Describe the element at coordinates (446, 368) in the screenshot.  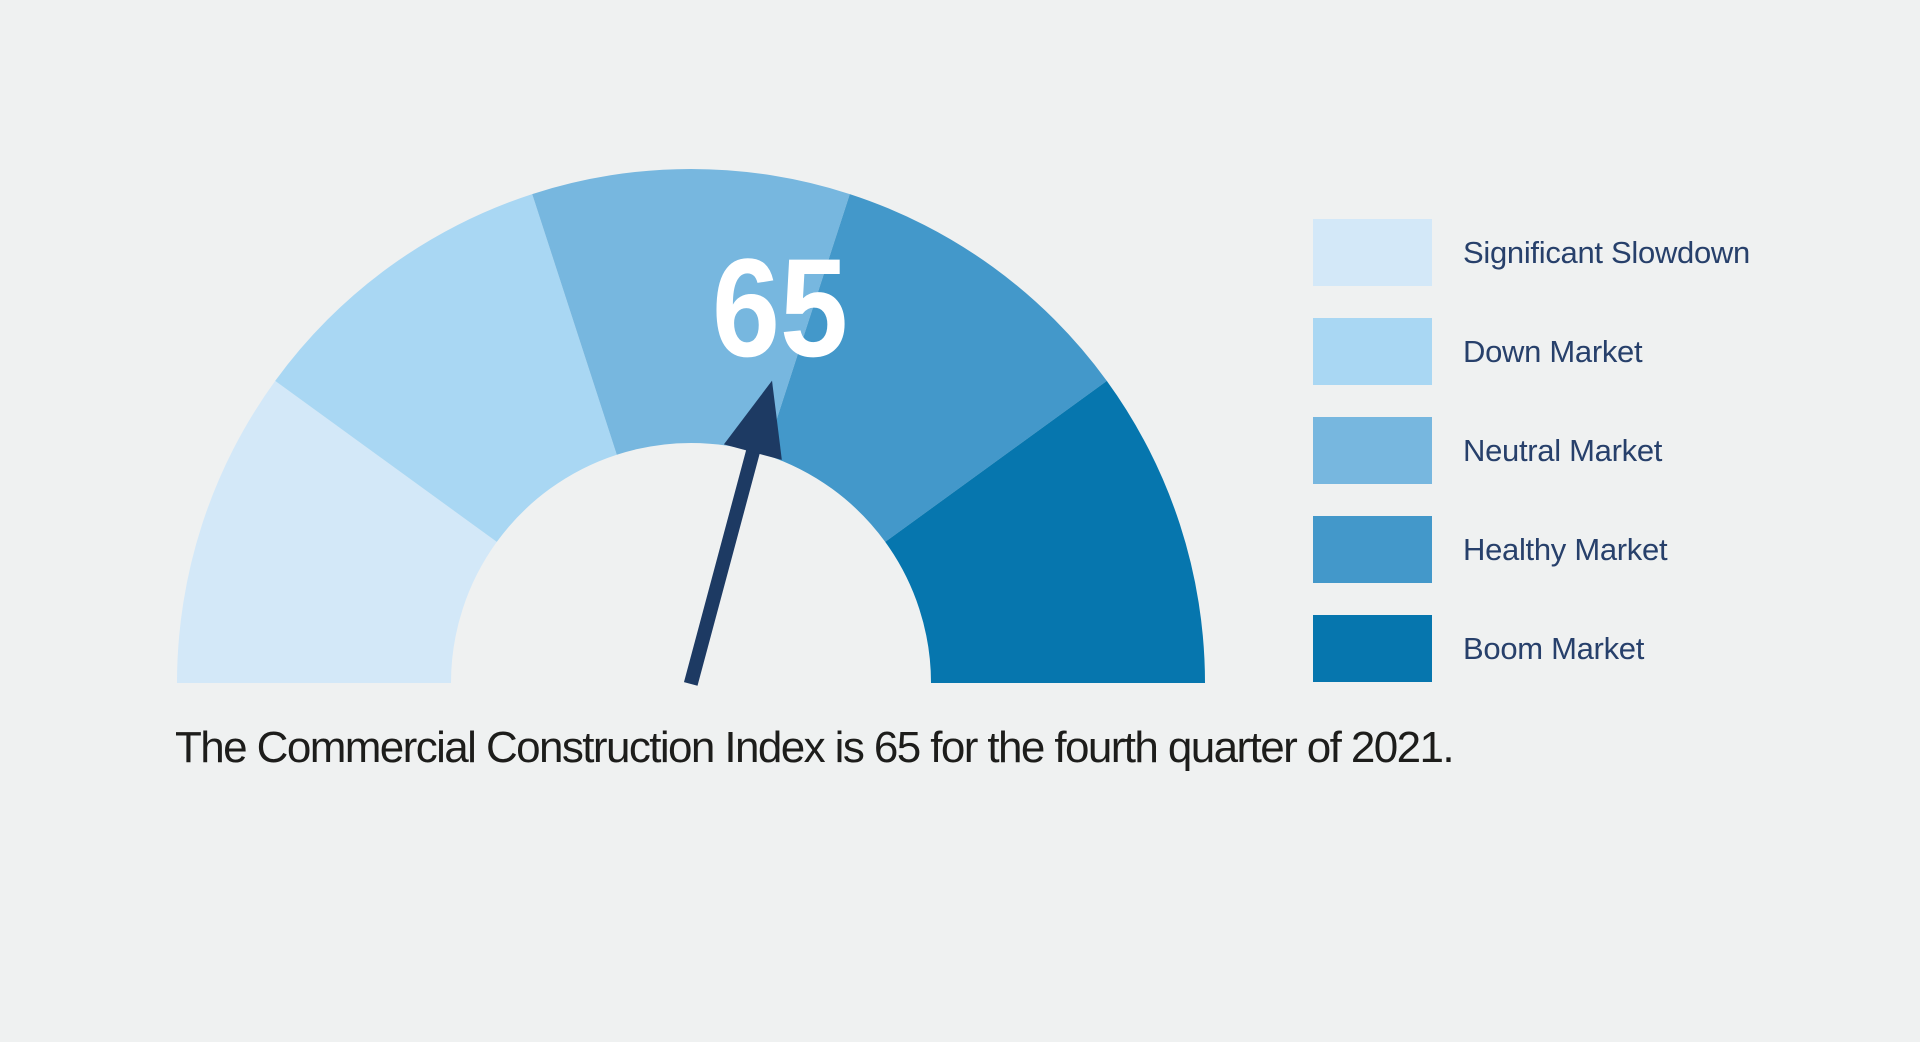
I see `gauge-segment-down-market` at that location.